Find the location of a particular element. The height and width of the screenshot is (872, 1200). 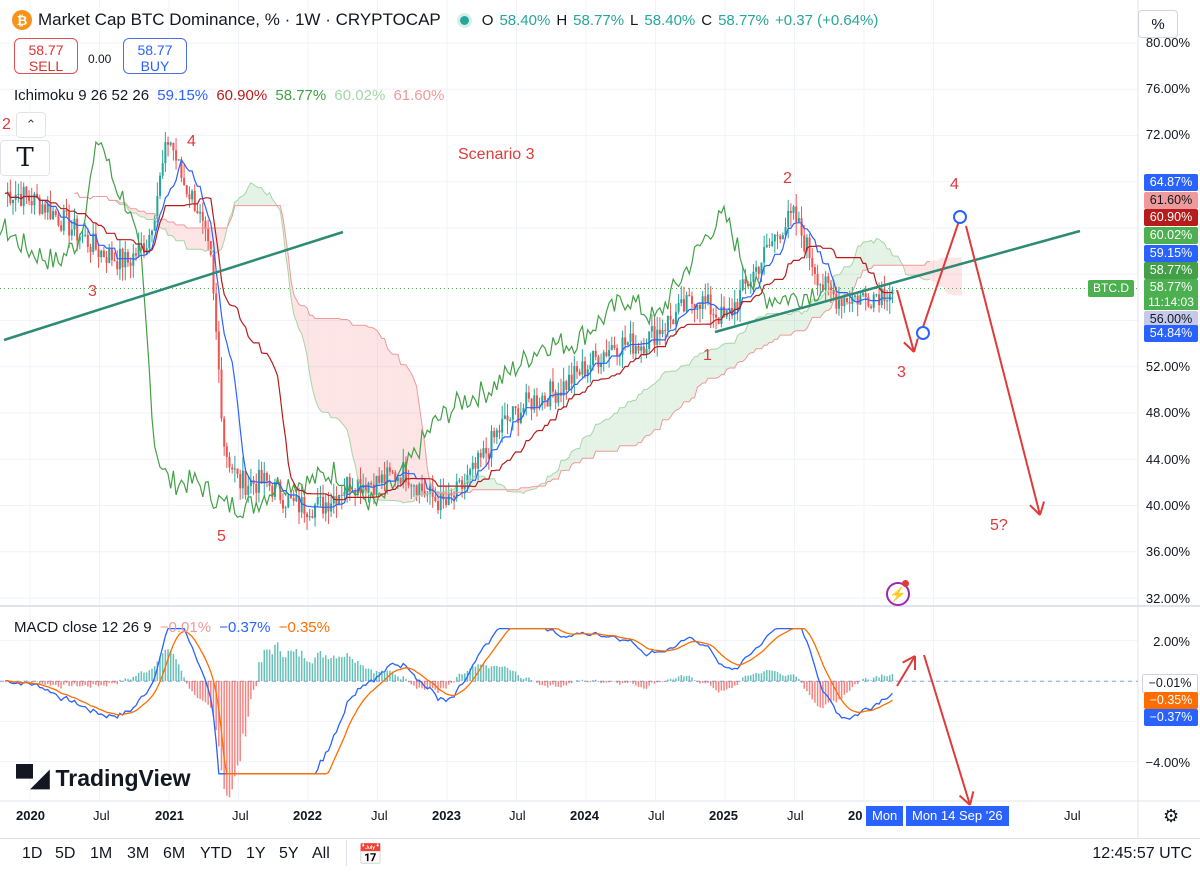

time-label: 2024 is located at coordinates (584, 815).